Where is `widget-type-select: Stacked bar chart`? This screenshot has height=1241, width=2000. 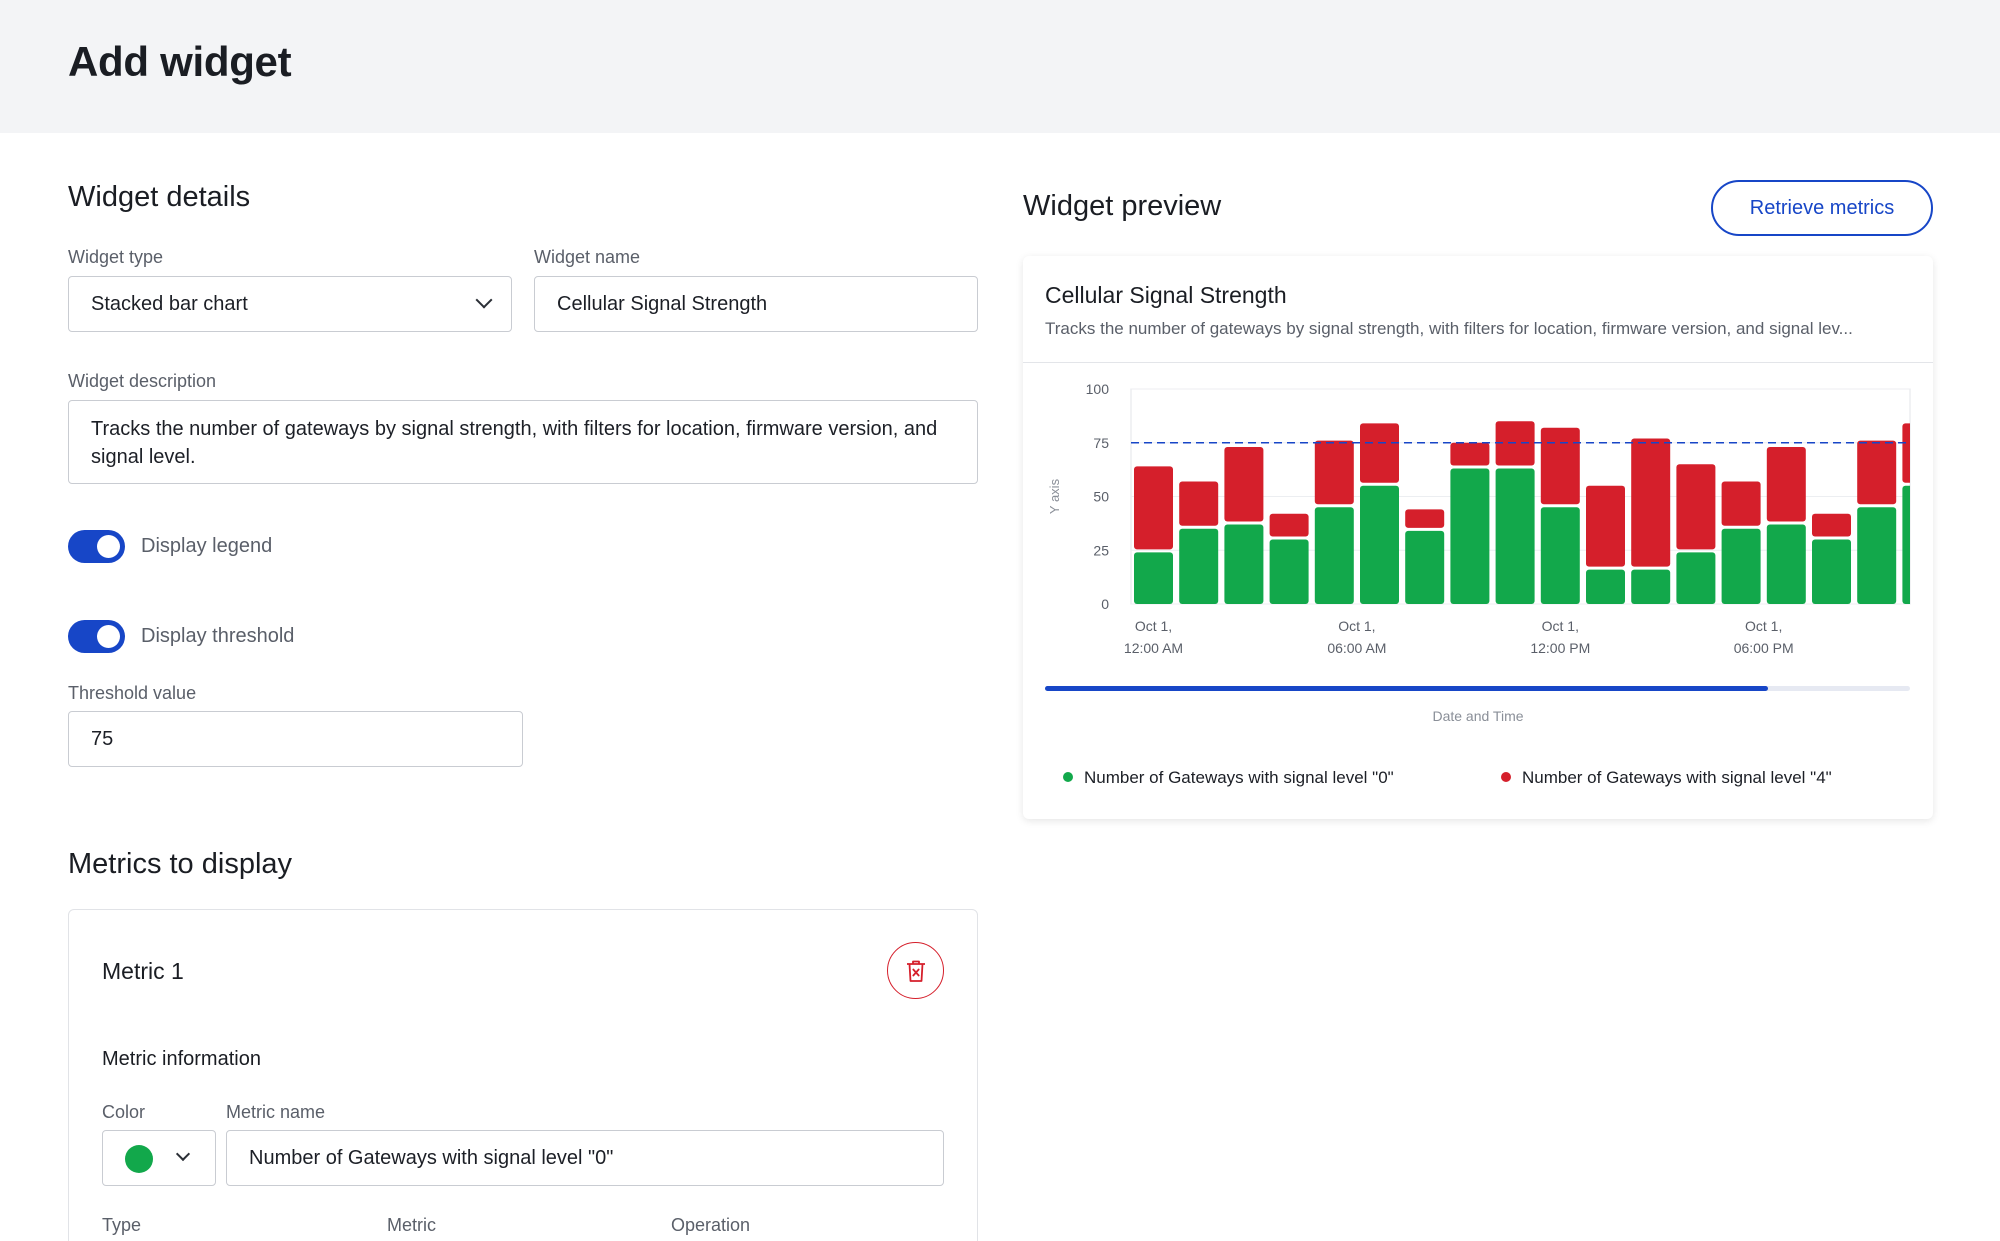
widget-type-select: Stacked bar chart is located at coordinates (290, 304).